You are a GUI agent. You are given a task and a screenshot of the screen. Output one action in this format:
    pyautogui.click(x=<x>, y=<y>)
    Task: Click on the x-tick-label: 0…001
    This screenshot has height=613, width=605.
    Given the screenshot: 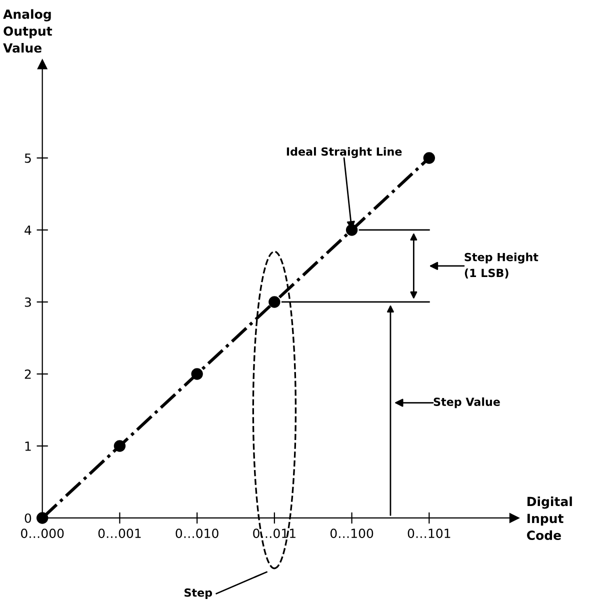 What is the action you would take?
    pyautogui.click(x=119, y=533)
    